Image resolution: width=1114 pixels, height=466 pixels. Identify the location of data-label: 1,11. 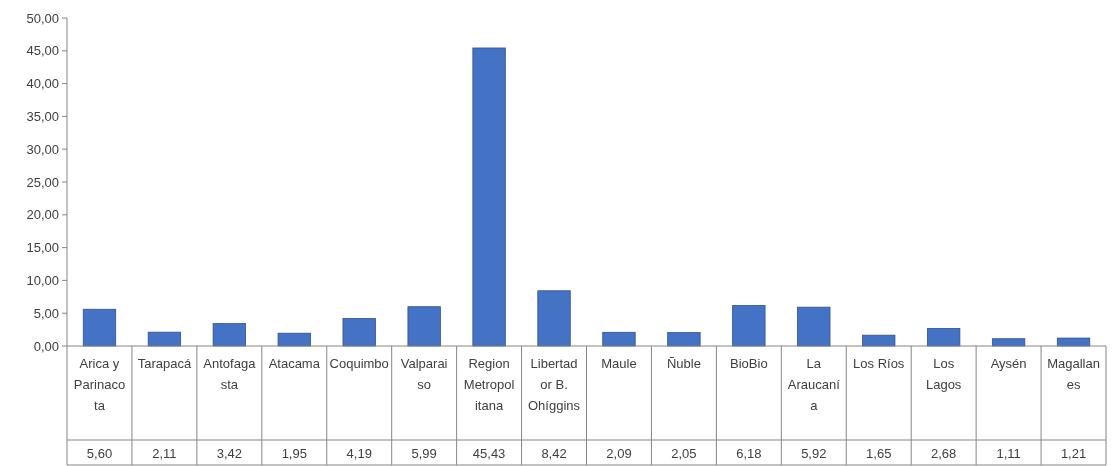
(1008, 453).